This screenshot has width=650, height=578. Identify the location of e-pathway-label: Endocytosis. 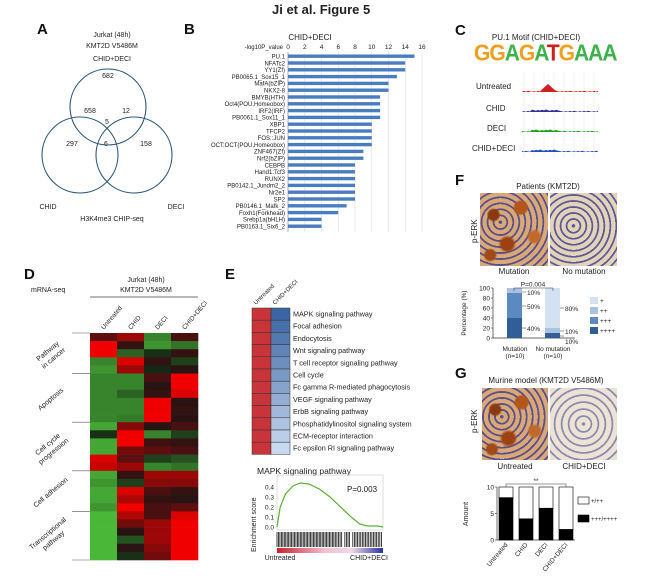
(312, 338).